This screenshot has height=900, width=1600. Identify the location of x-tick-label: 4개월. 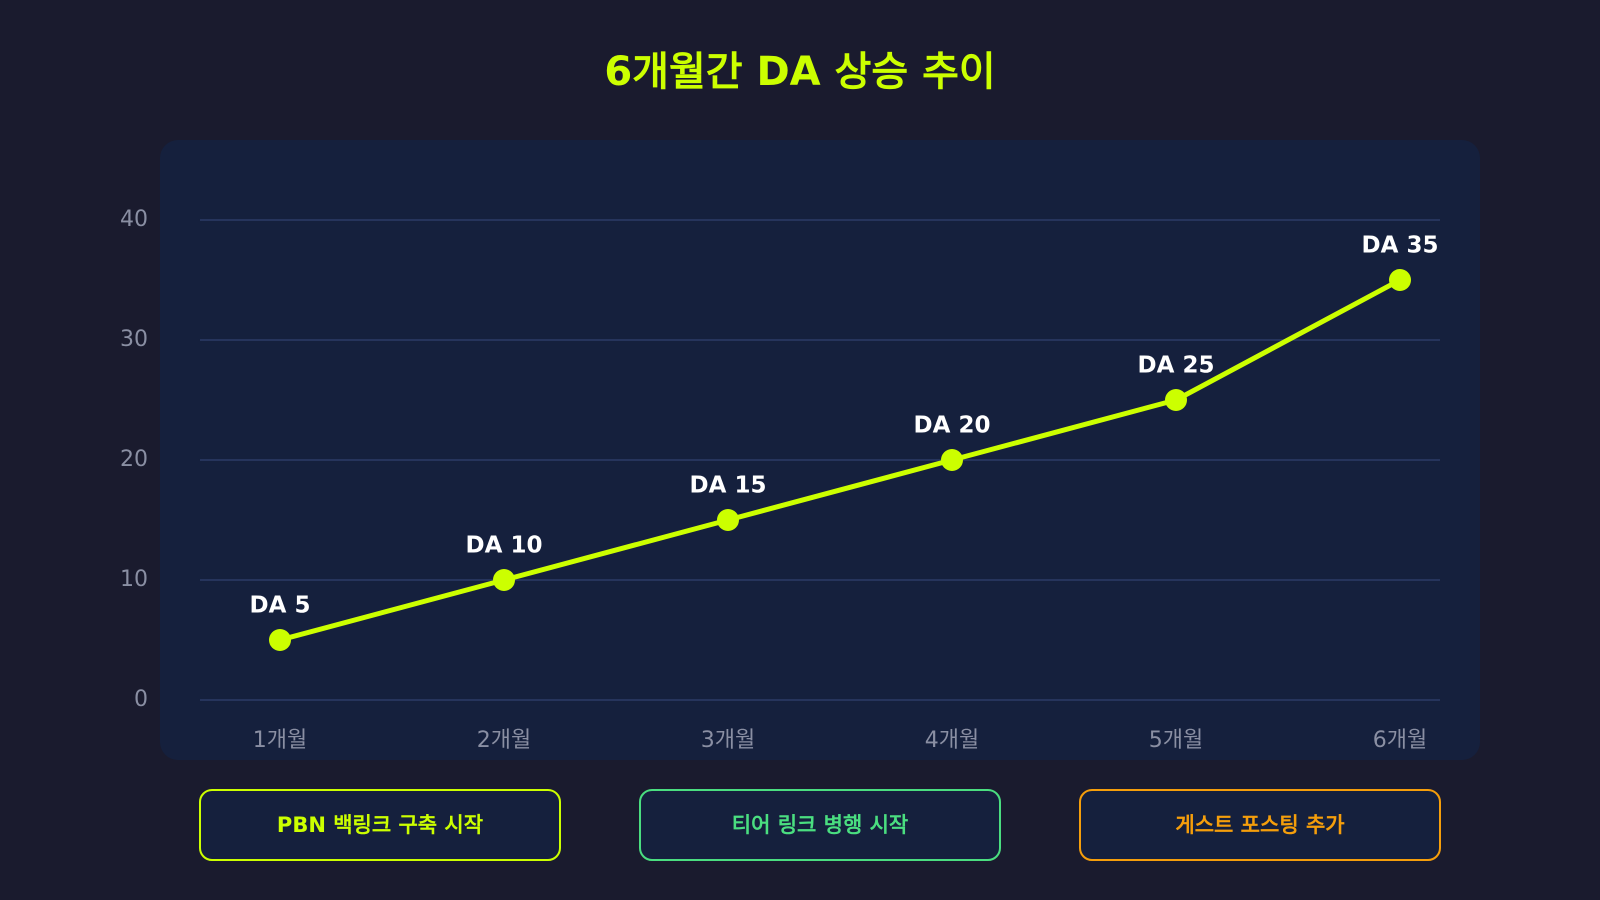
(952, 740).